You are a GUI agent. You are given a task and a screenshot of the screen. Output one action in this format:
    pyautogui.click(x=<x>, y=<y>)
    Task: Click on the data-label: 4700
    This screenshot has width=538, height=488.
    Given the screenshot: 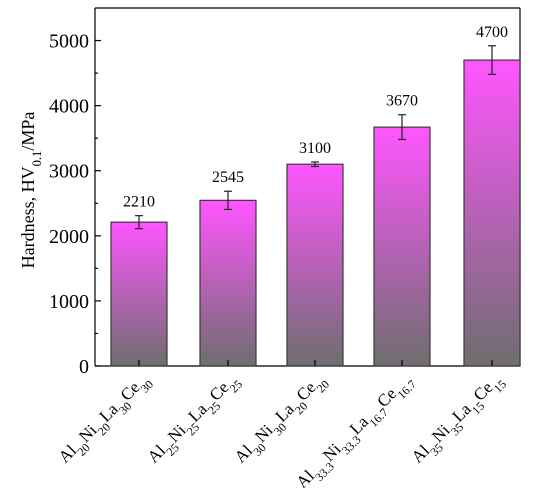 What is the action you would take?
    pyautogui.click(x=492, y=32)
    